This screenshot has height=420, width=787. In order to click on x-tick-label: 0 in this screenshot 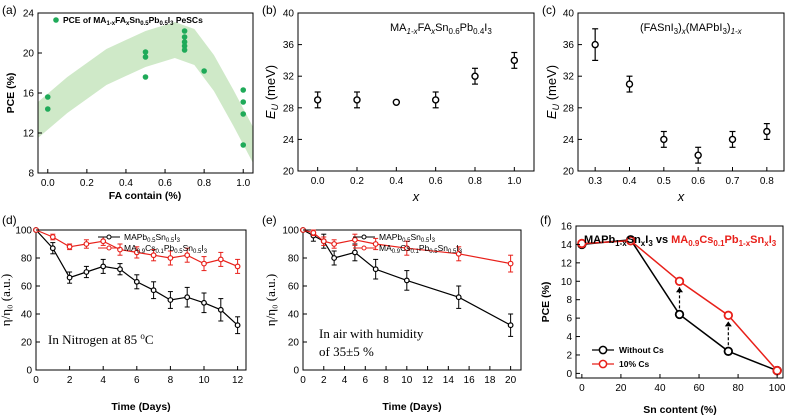, I will do `click(36, 380)`.